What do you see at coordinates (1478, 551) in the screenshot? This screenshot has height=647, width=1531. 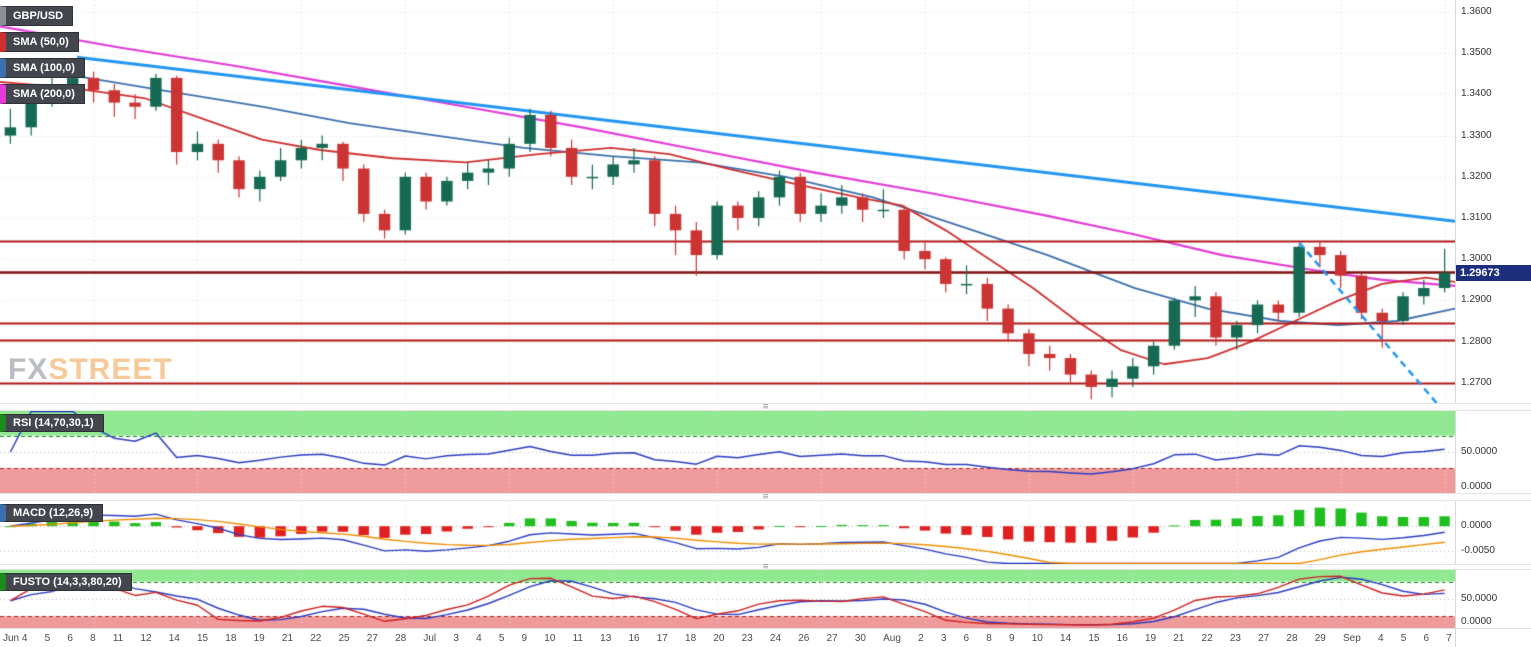 I see `macd-axis-label: -0.0050` at bounding box center [1478, 551].